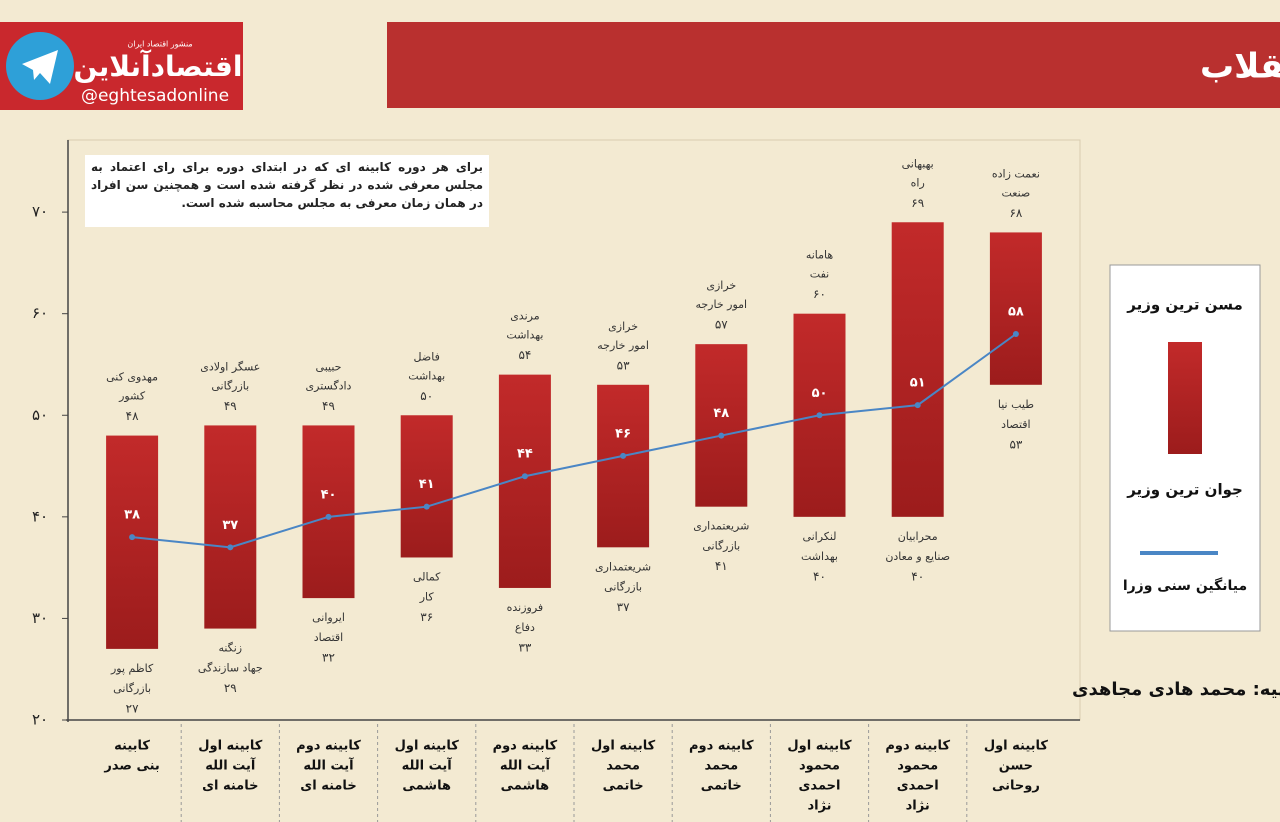 The width and height of the screenshot is (1280, 822). What do you see at coordinates (1016, 766) in the screenshot?
I see `x-tick-label: حسن` at bounding box center [1016, 766].